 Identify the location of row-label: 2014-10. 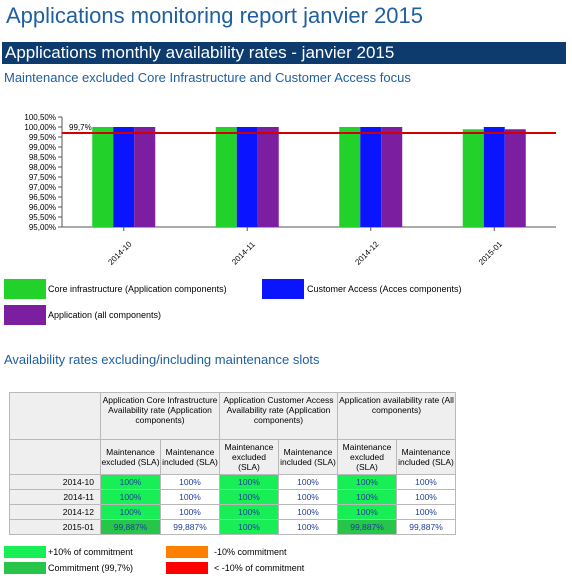
(55, 482).